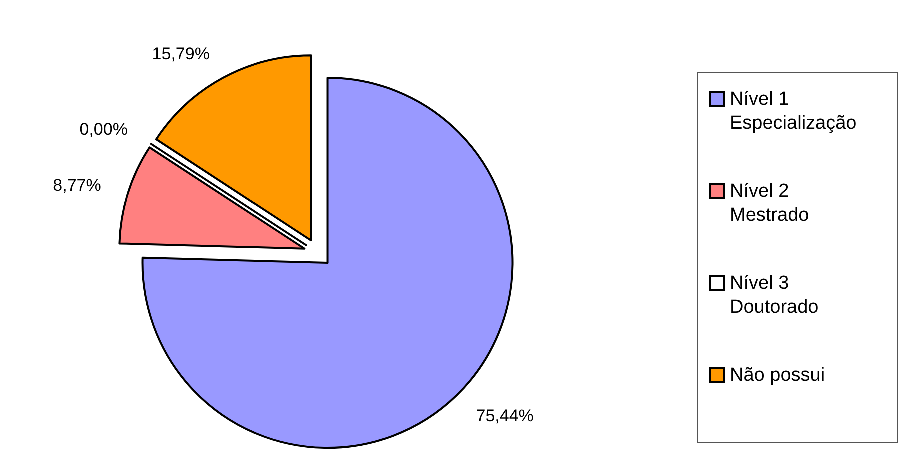  I want to click on data-label: 15,79%, so click(181, 54).